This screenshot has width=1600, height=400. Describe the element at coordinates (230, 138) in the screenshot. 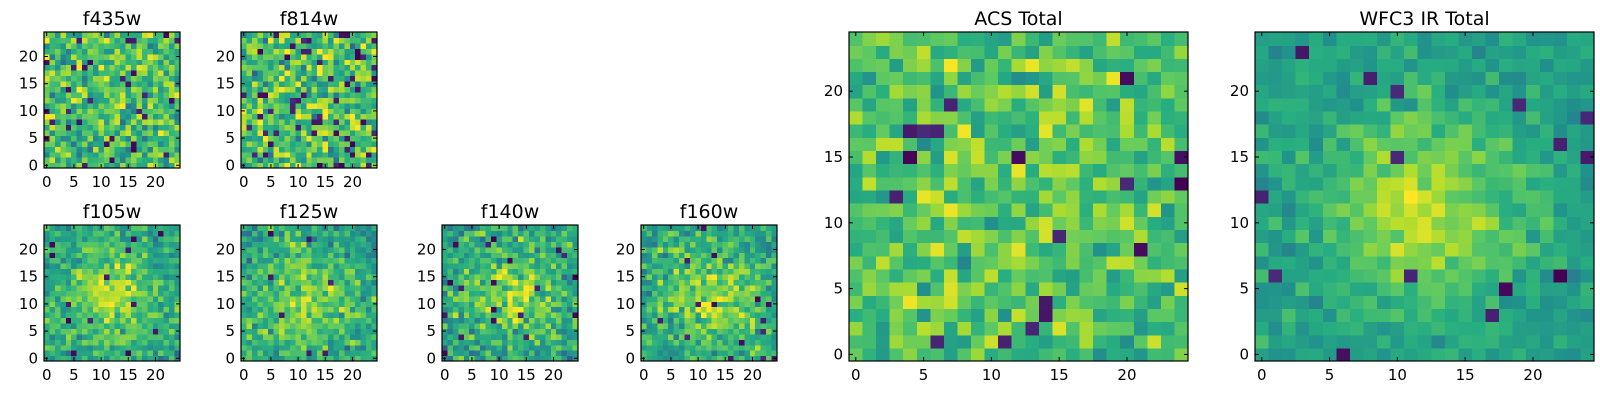

I see `y-tick-label: 5` at that location.